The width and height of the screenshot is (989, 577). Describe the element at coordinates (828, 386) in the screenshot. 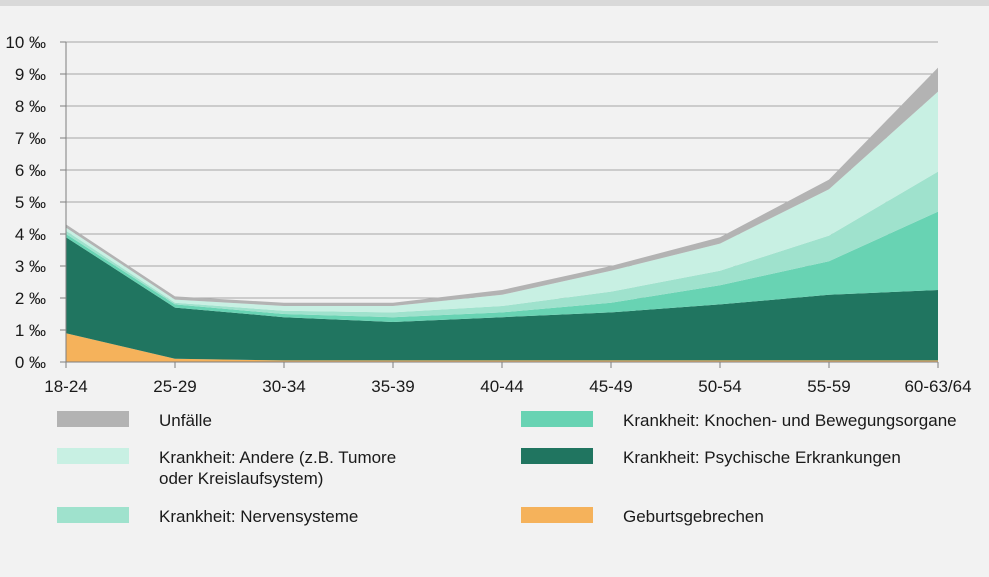

I see `x-tick-label: 55-59` at that location.